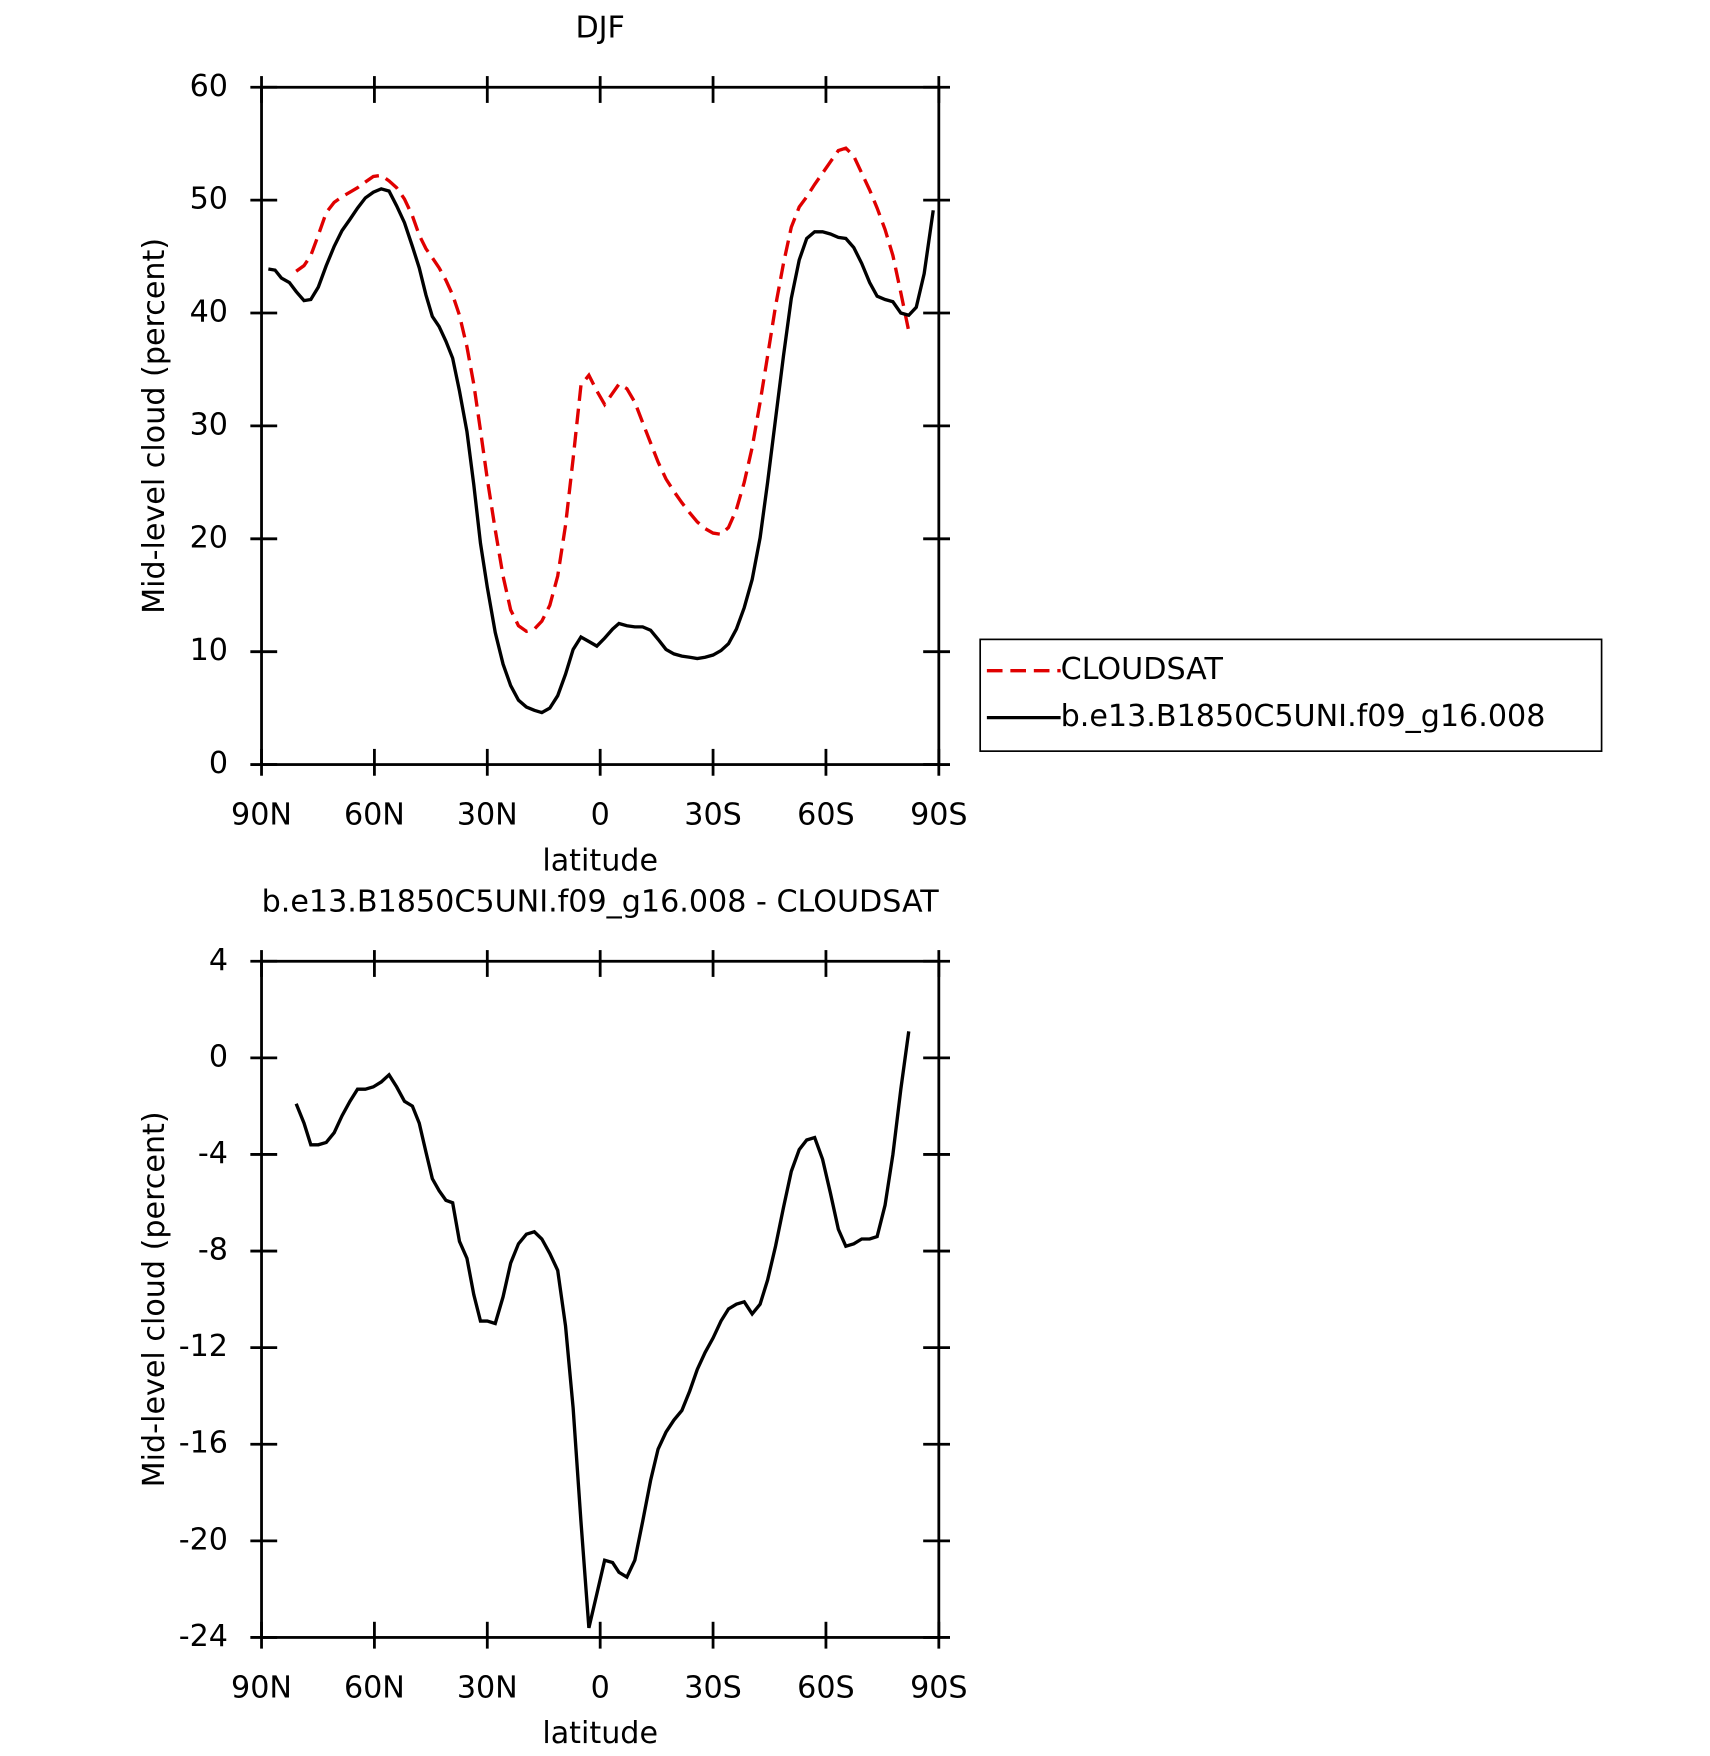 This screenshot has height=1756, width=1710. Describe the element at coordinates (599, 28) in the screenshot. I see `chart-title: DJF` at that location.